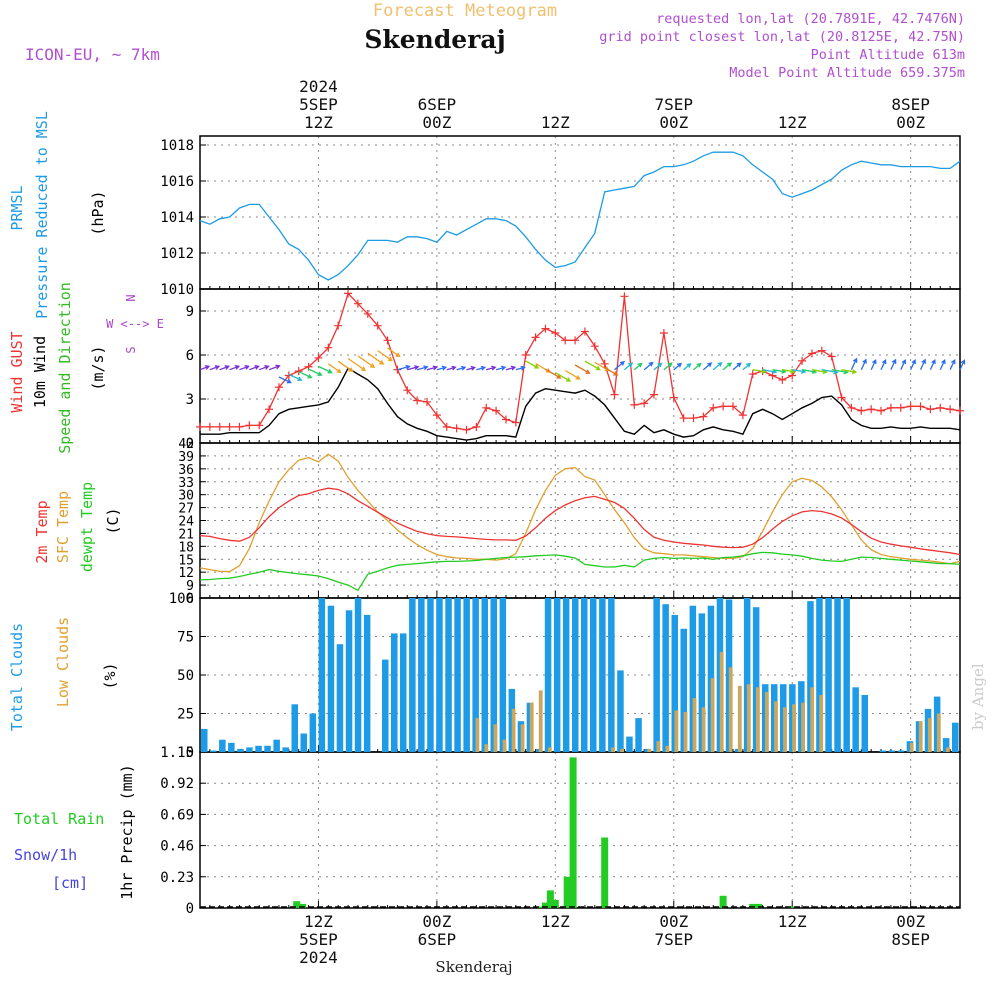 This screenshot has height=1000, width=1000. I want to click on wind-unit: (m/s), so click(98, 367).